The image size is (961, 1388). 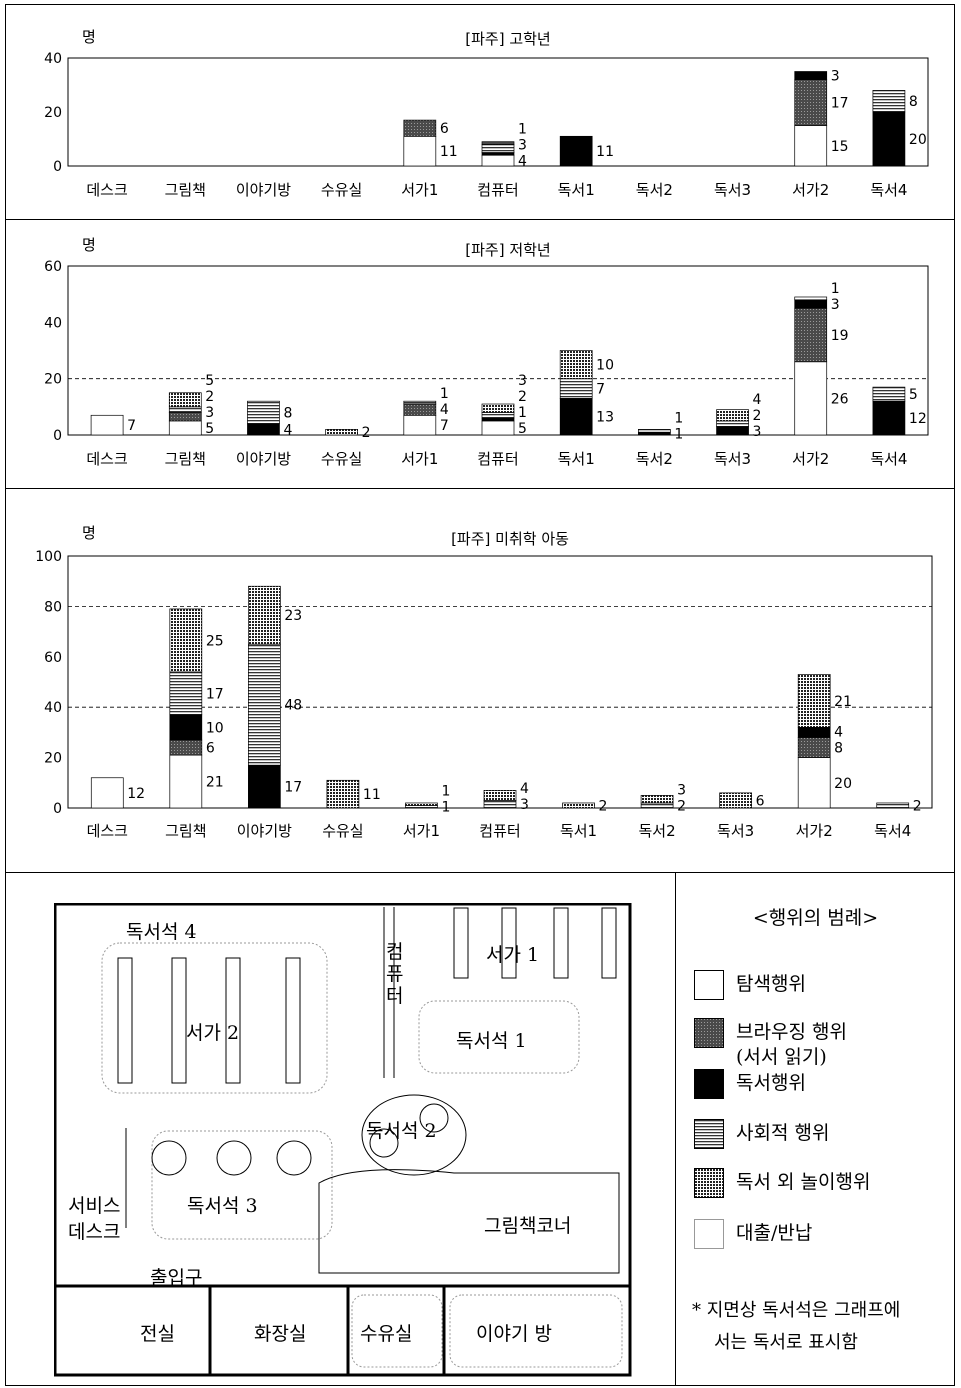 What do you see at coordinates (605, 418) in the screenshot?
I see `data-label: 13` at bounding box center [605, 418].